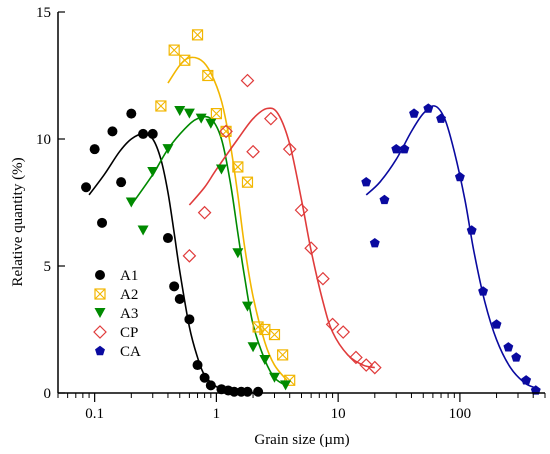 The width and height of the screenshot is (550, 454). Describe the element at coordinates (100, 275) in the screenshot. I see `legend-marker-a1` at that location.